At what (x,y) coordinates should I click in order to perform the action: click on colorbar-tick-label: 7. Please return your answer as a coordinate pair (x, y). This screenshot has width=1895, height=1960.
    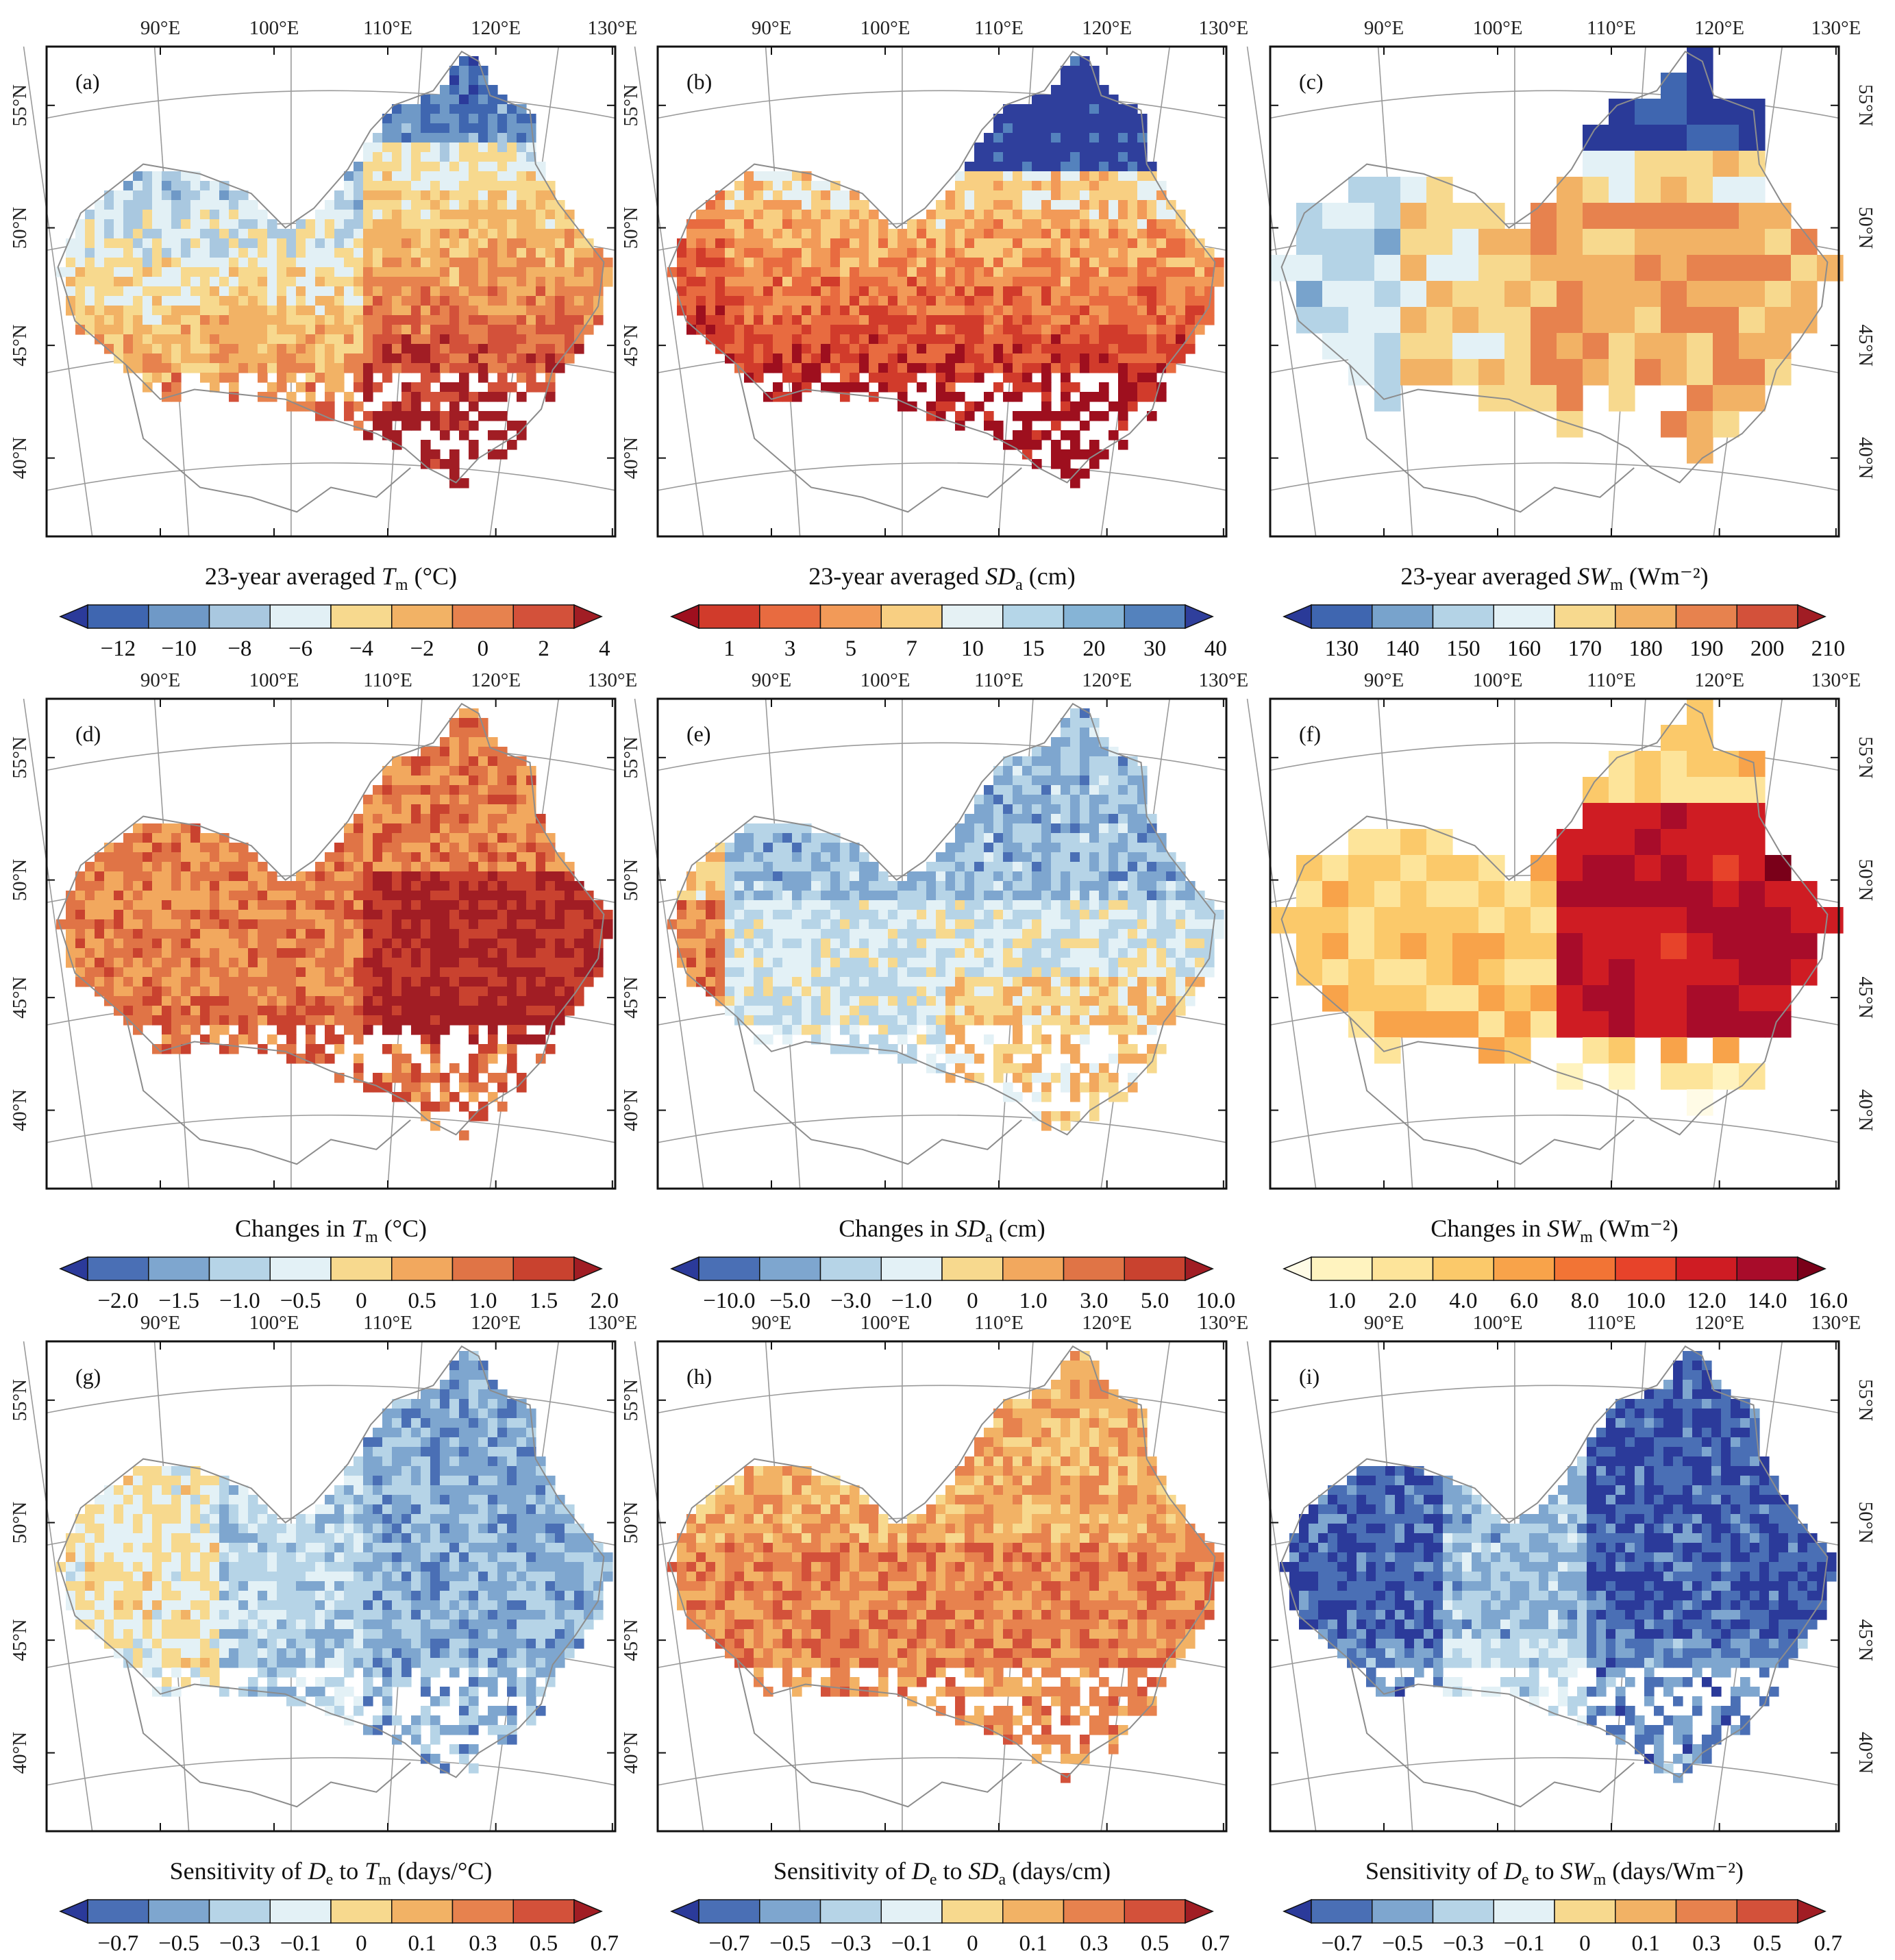
    Looking at the image, I should click on (911, 649).